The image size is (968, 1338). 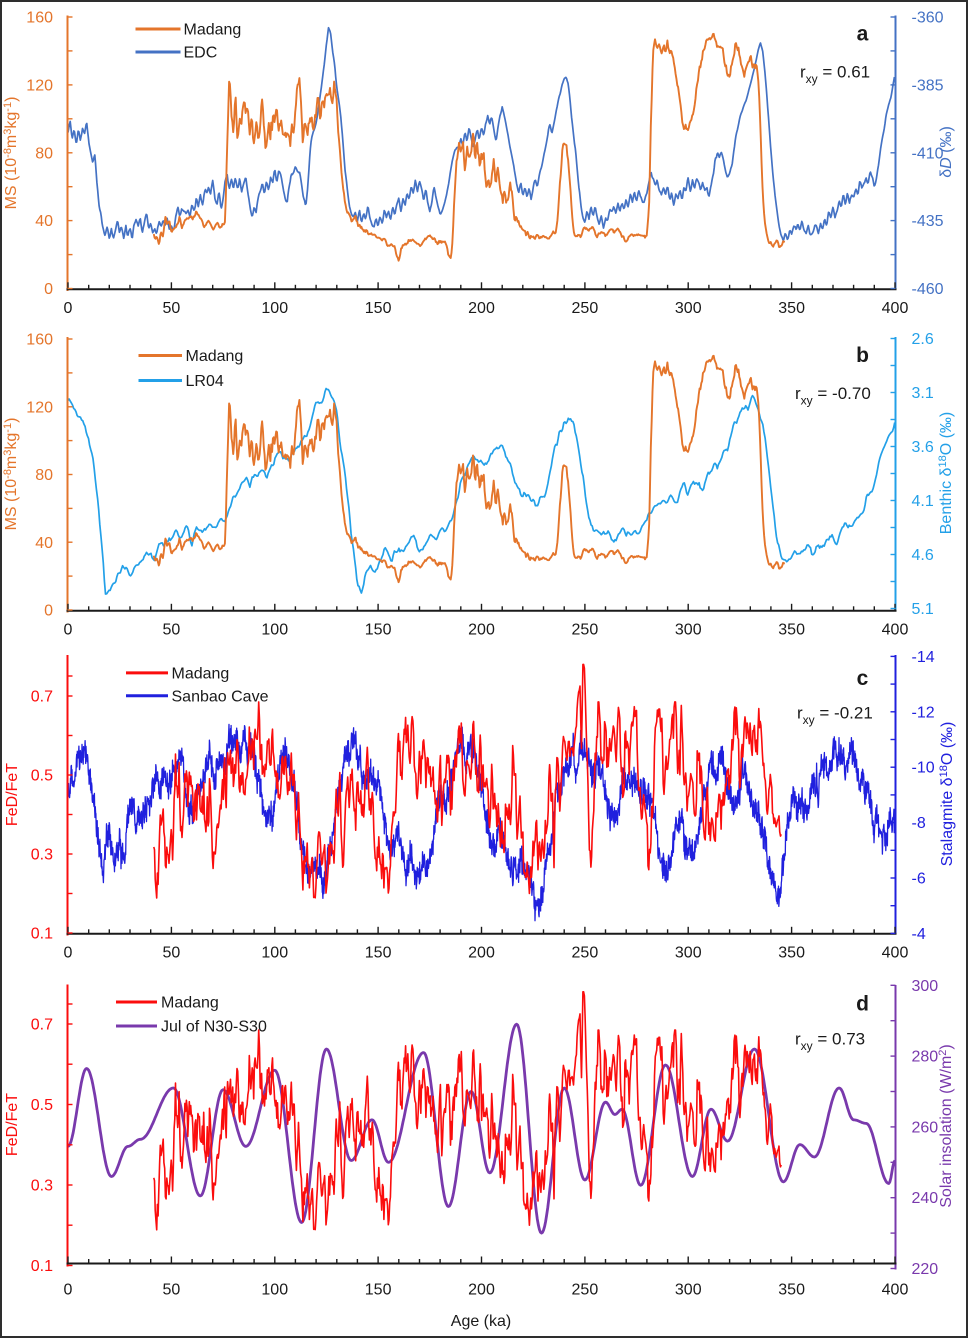 What do you see at coordinates (923, 768) in the screenshot?
I see `svg-text: -10` at bounding box center [923, 768].